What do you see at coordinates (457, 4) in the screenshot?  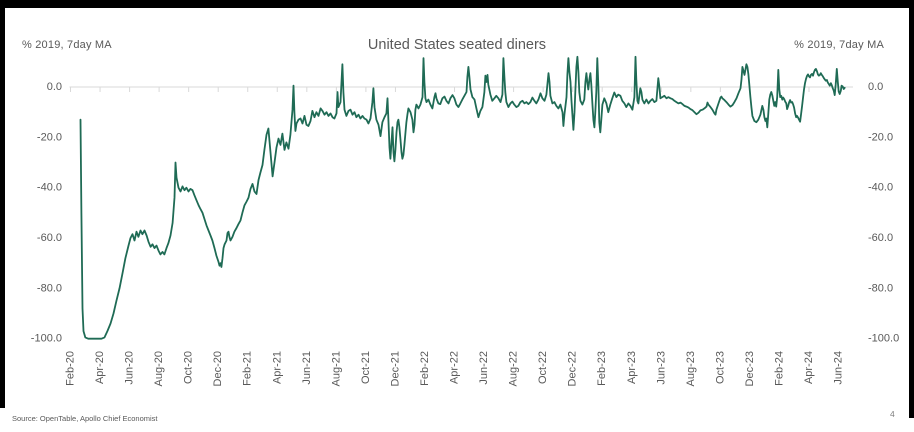 I see `top-border-bar` at bounding box center [457, 4].